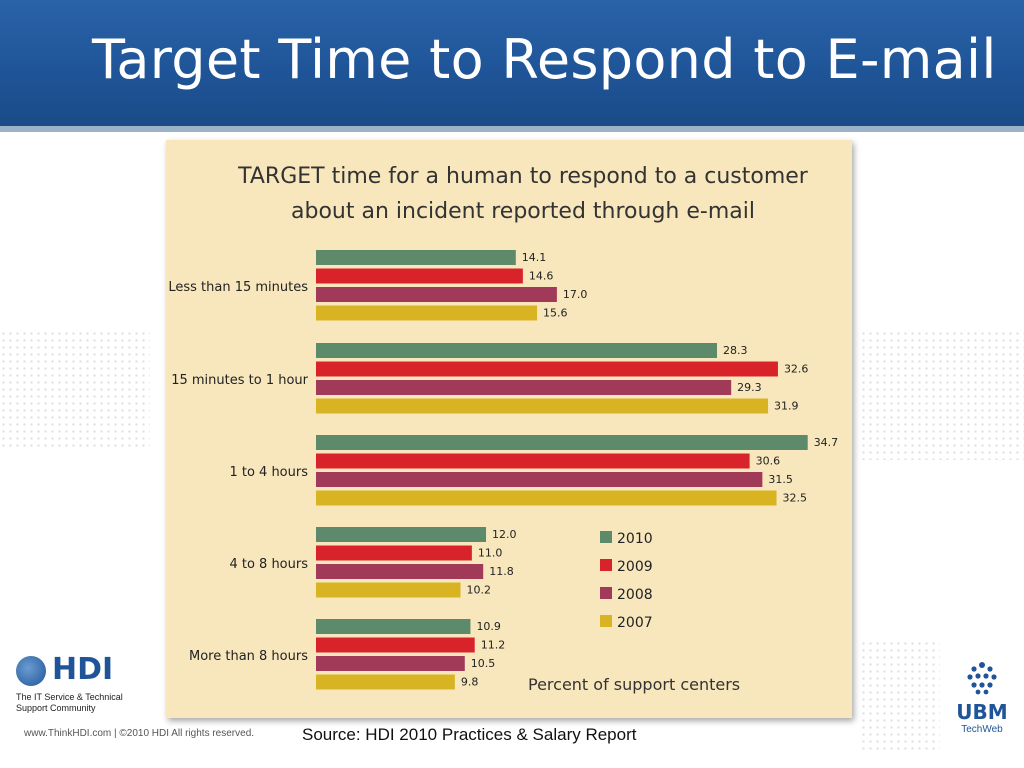 This screenshot has width=1024, height=768. Describe the element at coordinates (635, 539) in the screenshot. I see `legend-label: 2010` at that location.